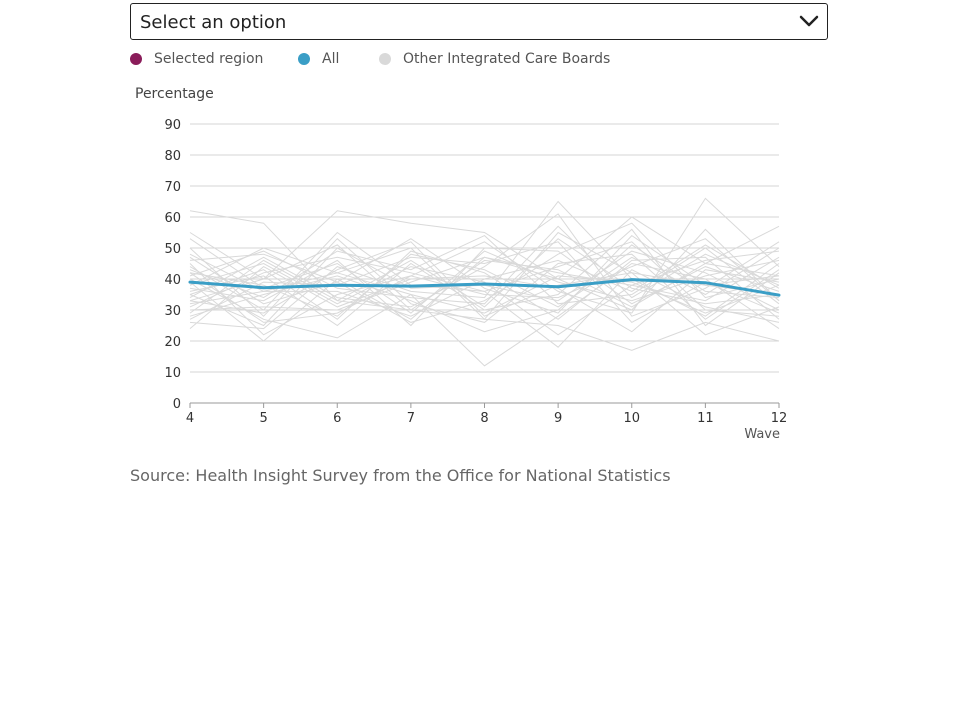 Image resolution: width=960 pixels, height=720 pixels. Describe the element at coordinates (172, 125) in the screenshot. I see `y-tick-label-90: 90` at that location.